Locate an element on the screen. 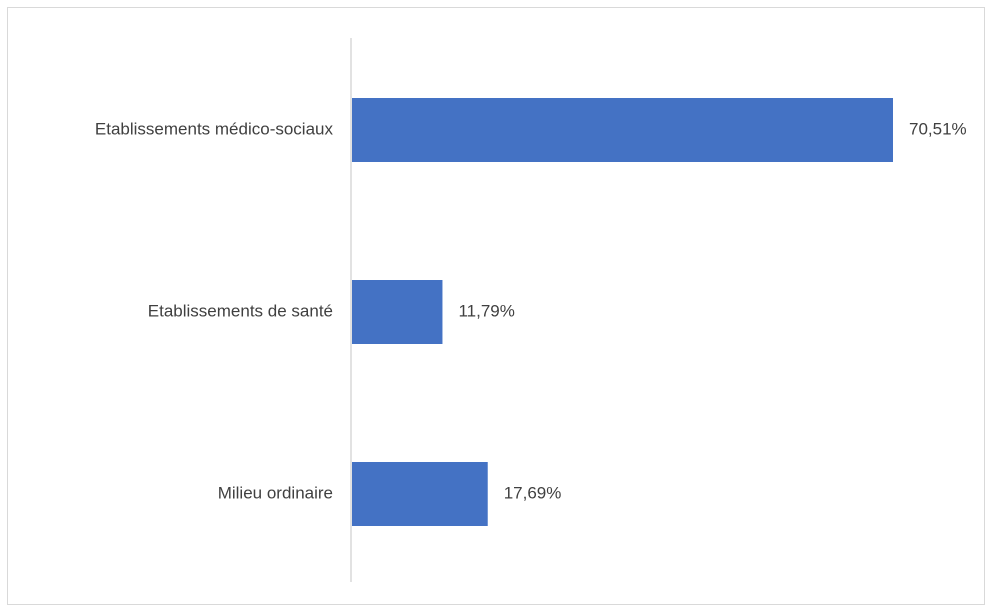  value-label-2: 11,79% is located at coordinates (486, 310).